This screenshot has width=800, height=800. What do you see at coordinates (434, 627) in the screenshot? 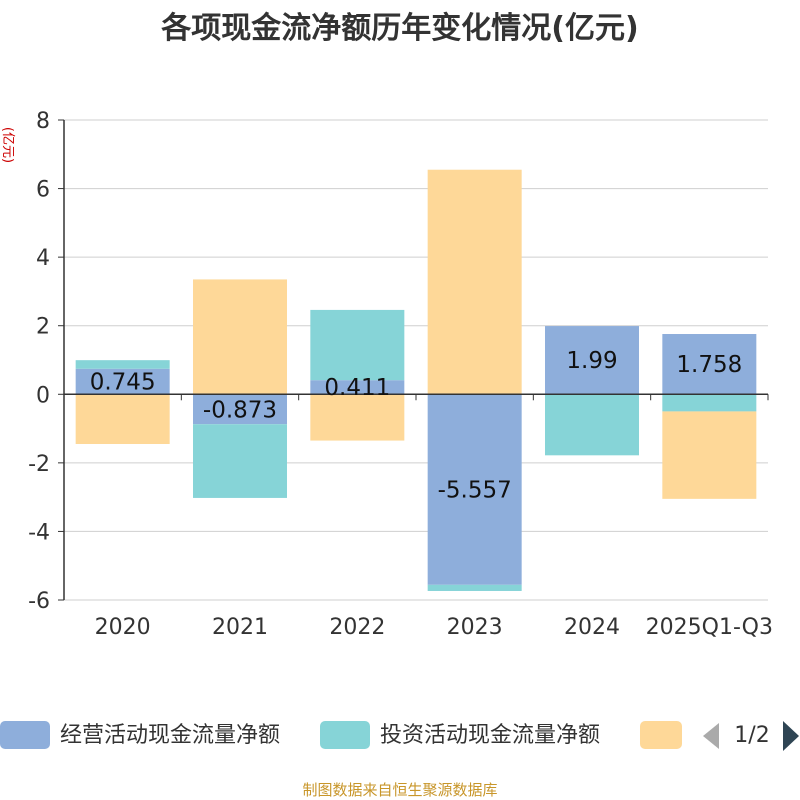
I see `x-tick-labels: 2020 2021 2022 2023 2024 2025Q1-Q3` at bounding box center [434, 627].